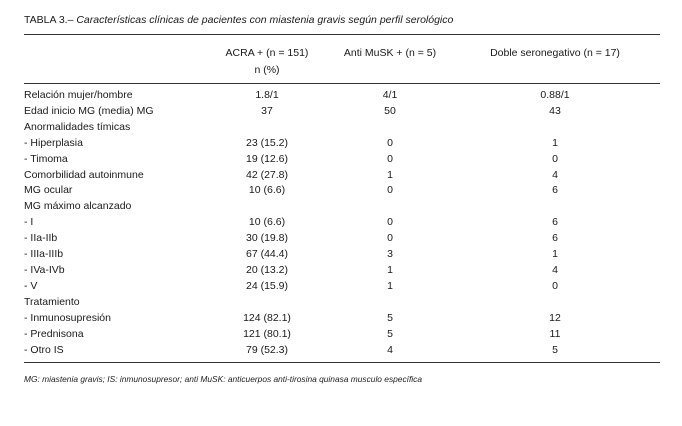 The image size is (682, 426). What do you see at coordinates (555, 317) in the screenshot?
I see `seronegative-value: 12` at bounding box center [555, 317].